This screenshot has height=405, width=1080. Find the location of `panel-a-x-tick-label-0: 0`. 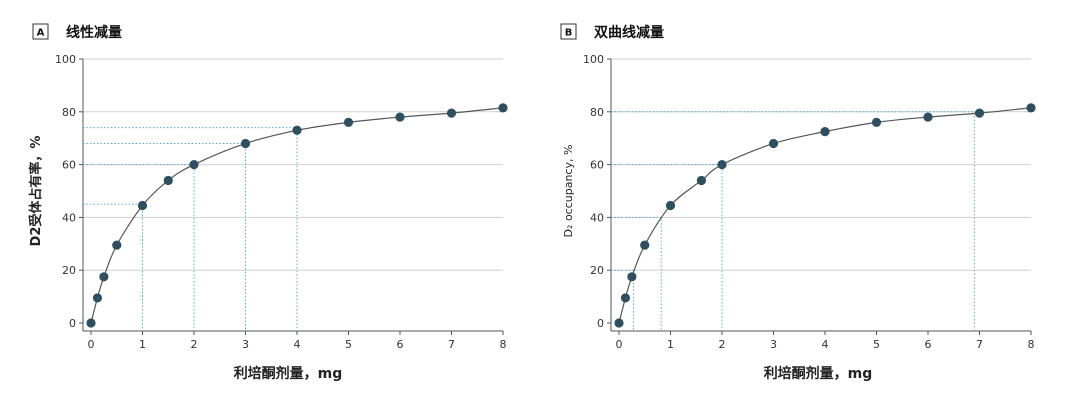

panel-a-x-tick-label-0: 0 is located at coordinates (91, 344).